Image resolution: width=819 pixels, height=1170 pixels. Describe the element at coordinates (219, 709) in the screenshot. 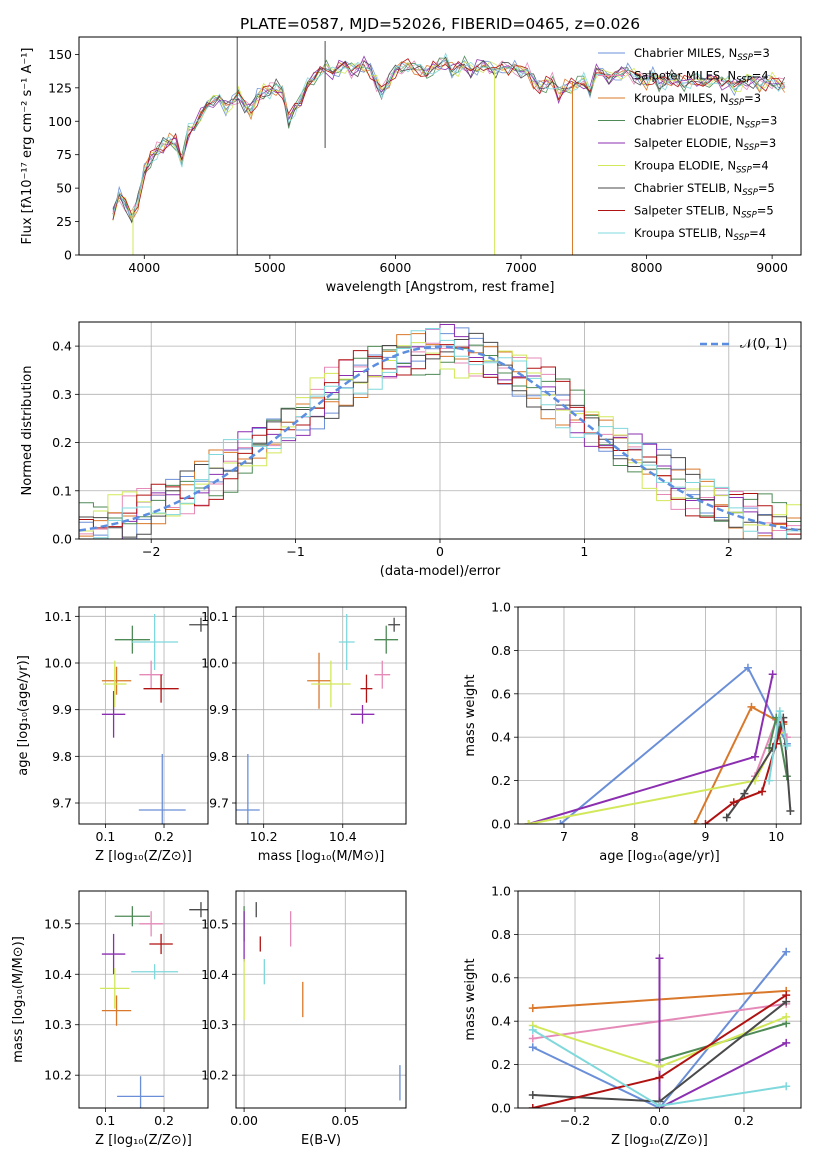

I see `mass_age-ytick-label: 9.9` at that location.